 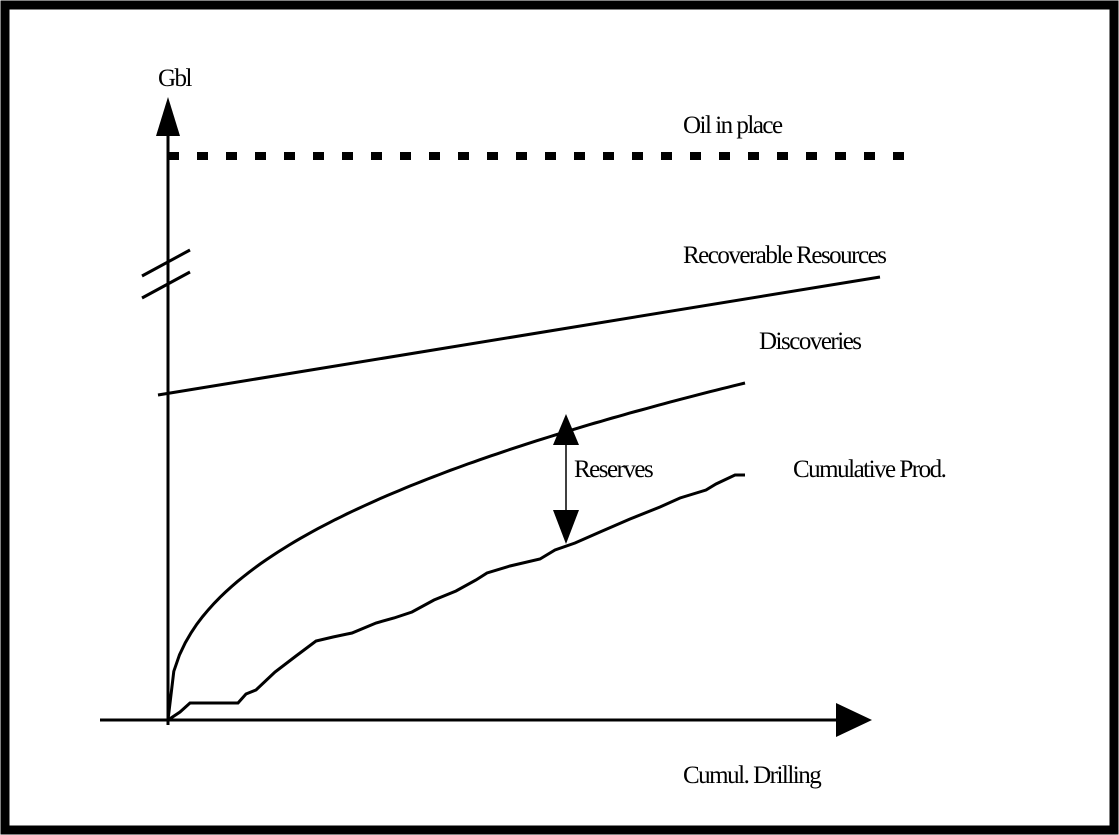 I want to click on x-arrow, so click(x=854, y=720).